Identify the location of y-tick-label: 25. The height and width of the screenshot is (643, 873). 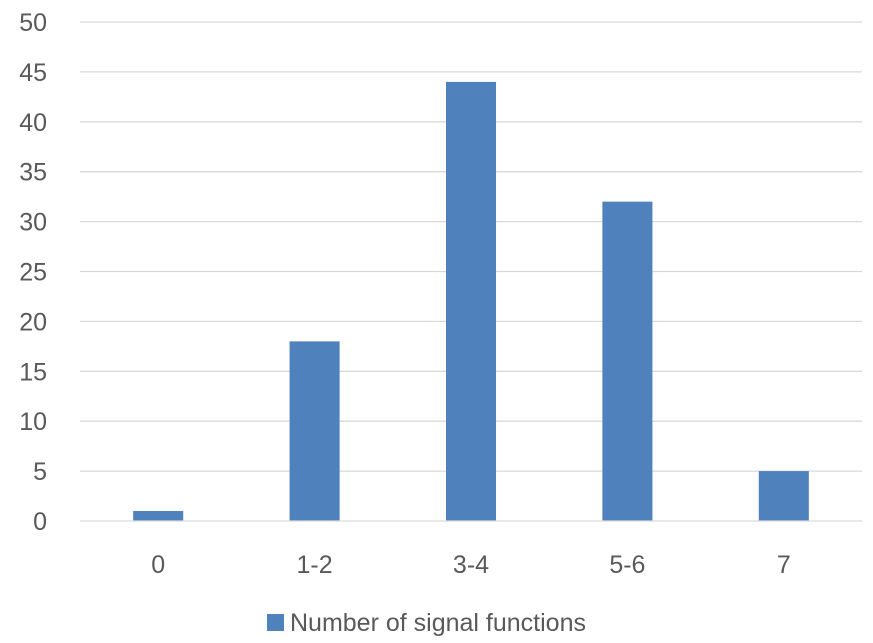
(33, 273).